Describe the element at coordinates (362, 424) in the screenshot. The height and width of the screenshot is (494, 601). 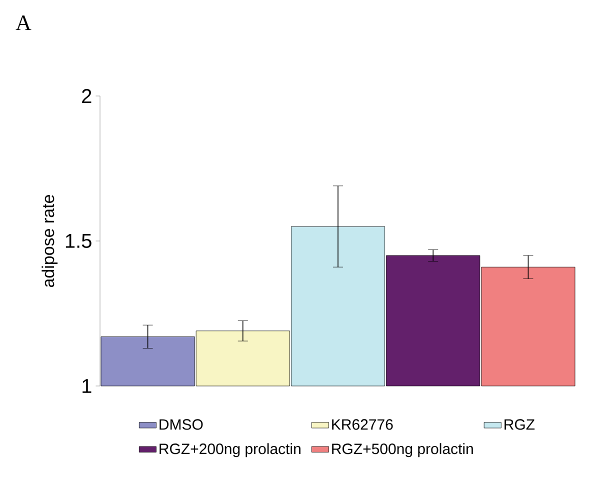
I see `legend-label: KR62776` at that location.